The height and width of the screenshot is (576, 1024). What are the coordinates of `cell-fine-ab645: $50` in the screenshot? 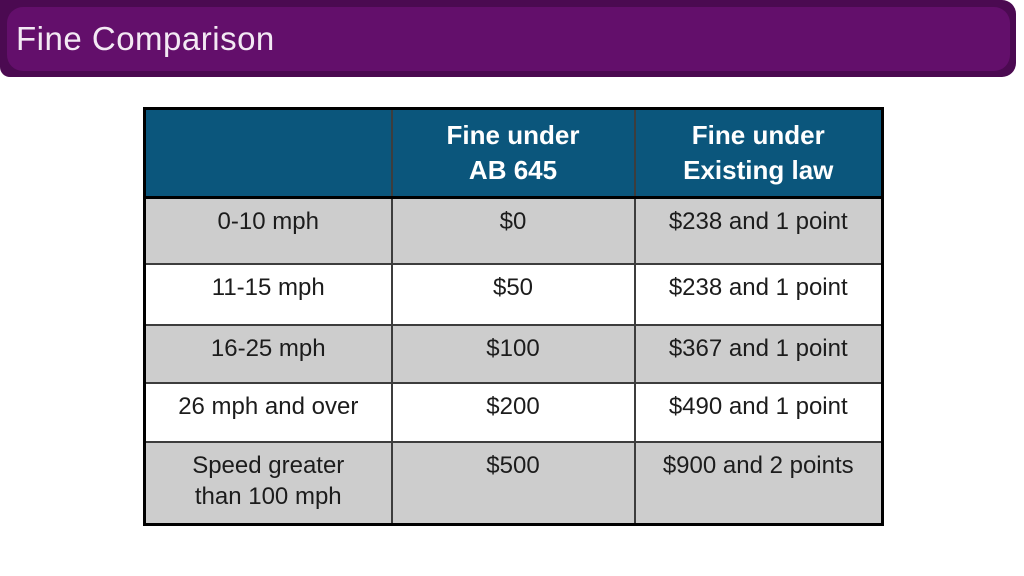 It's located at (513, 294).